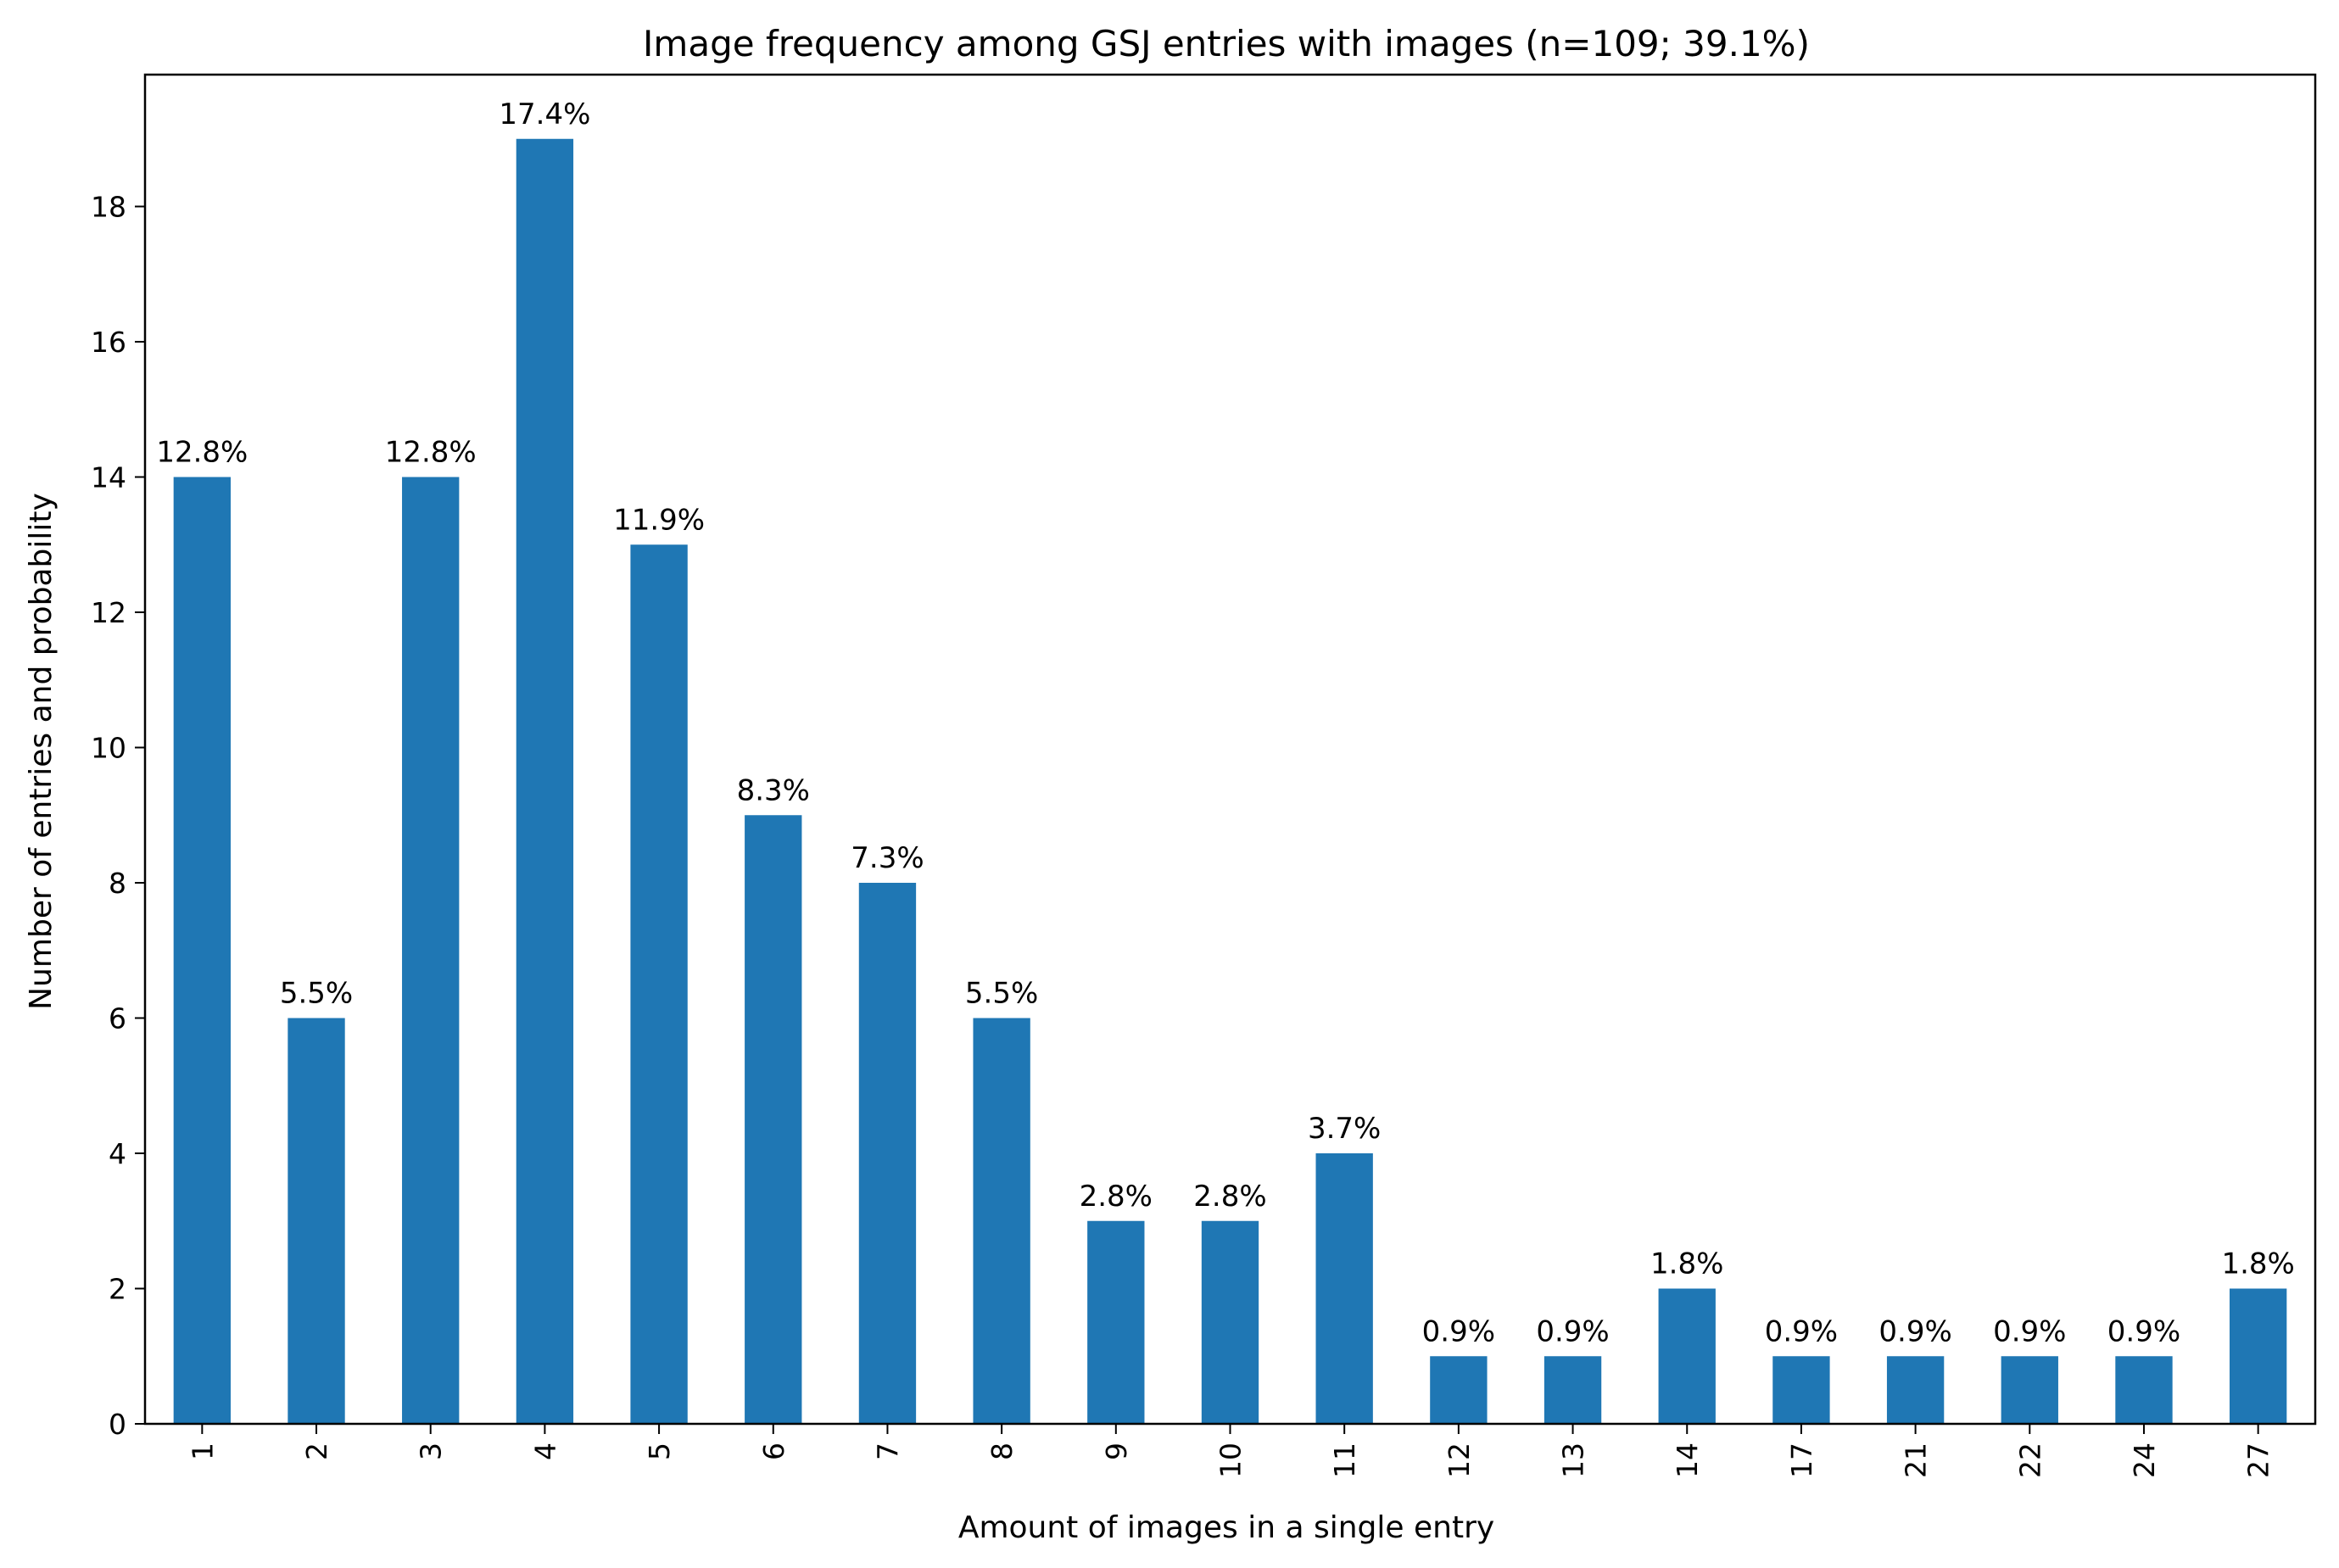  I want to click on data-label-8: 5.5%, so click(1001, 994).